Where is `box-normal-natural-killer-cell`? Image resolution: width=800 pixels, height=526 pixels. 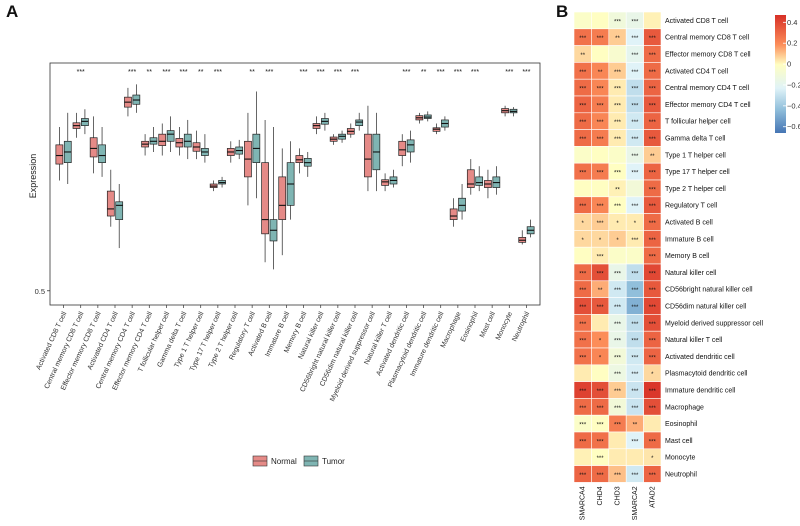 box-normal-natural-killer-cell is located at coordinates (316, 125).